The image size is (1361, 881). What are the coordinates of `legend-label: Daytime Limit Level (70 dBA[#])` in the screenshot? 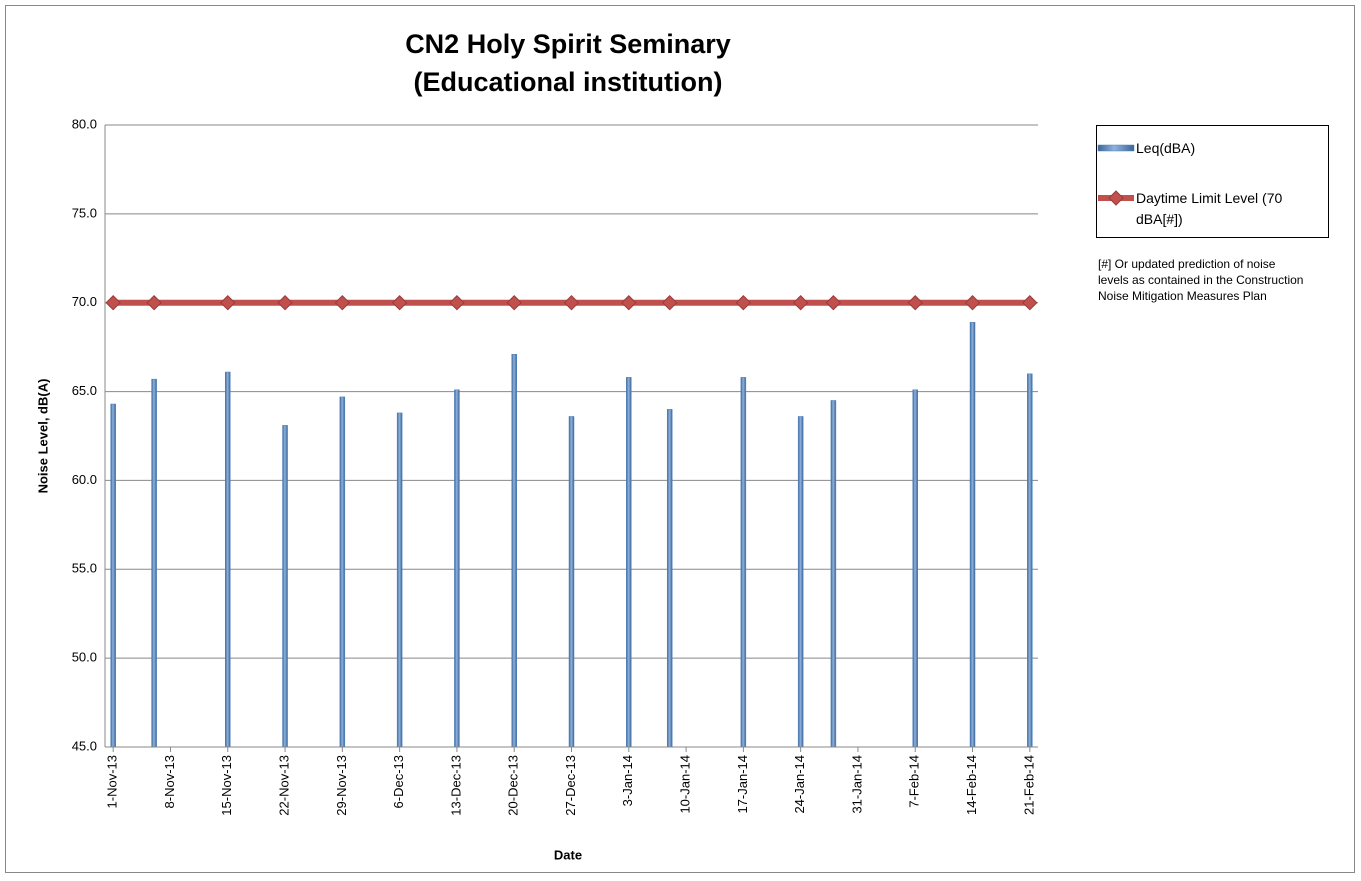 It's located at (1209, 208).